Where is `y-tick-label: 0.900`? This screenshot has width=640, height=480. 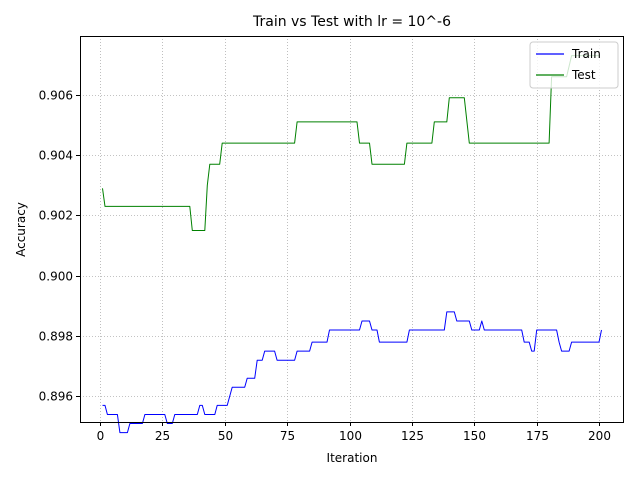
y-tick-label: 0.900 is located at coordinates (56, 277).